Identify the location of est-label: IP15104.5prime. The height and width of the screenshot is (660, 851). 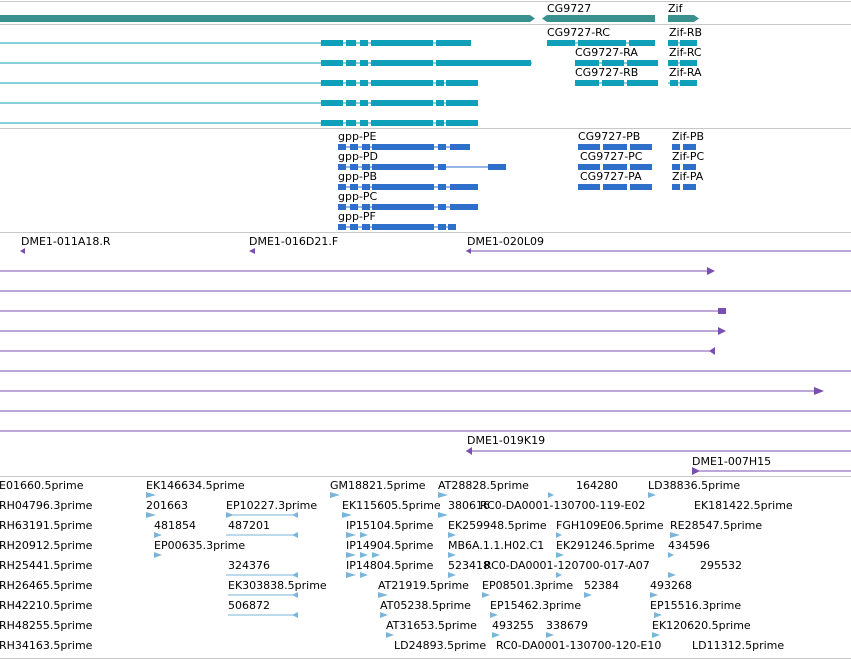
(390, 525).